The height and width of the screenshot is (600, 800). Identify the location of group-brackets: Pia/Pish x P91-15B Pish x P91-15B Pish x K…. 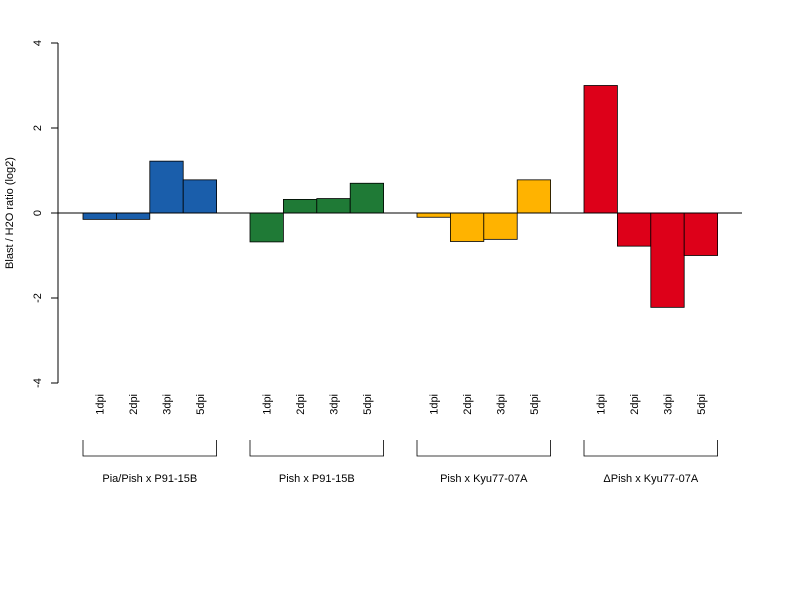
(400, 462).